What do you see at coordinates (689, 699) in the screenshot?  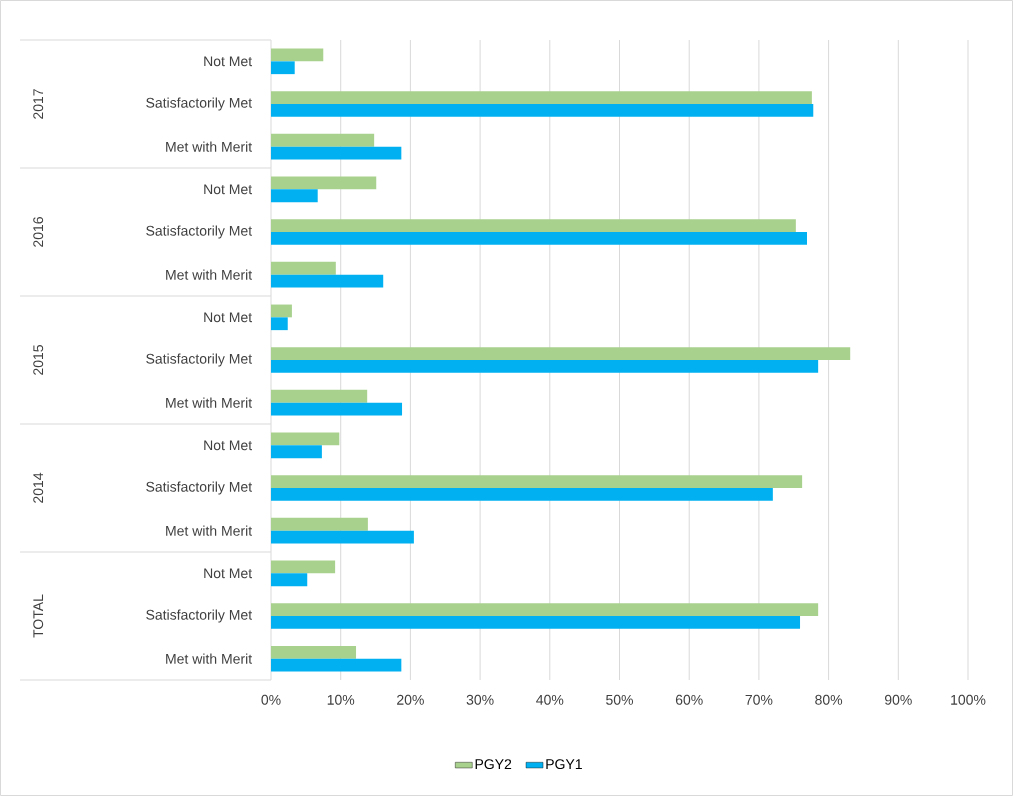 I see `x-tick-label: 60%` at bounding box center [689, 699].